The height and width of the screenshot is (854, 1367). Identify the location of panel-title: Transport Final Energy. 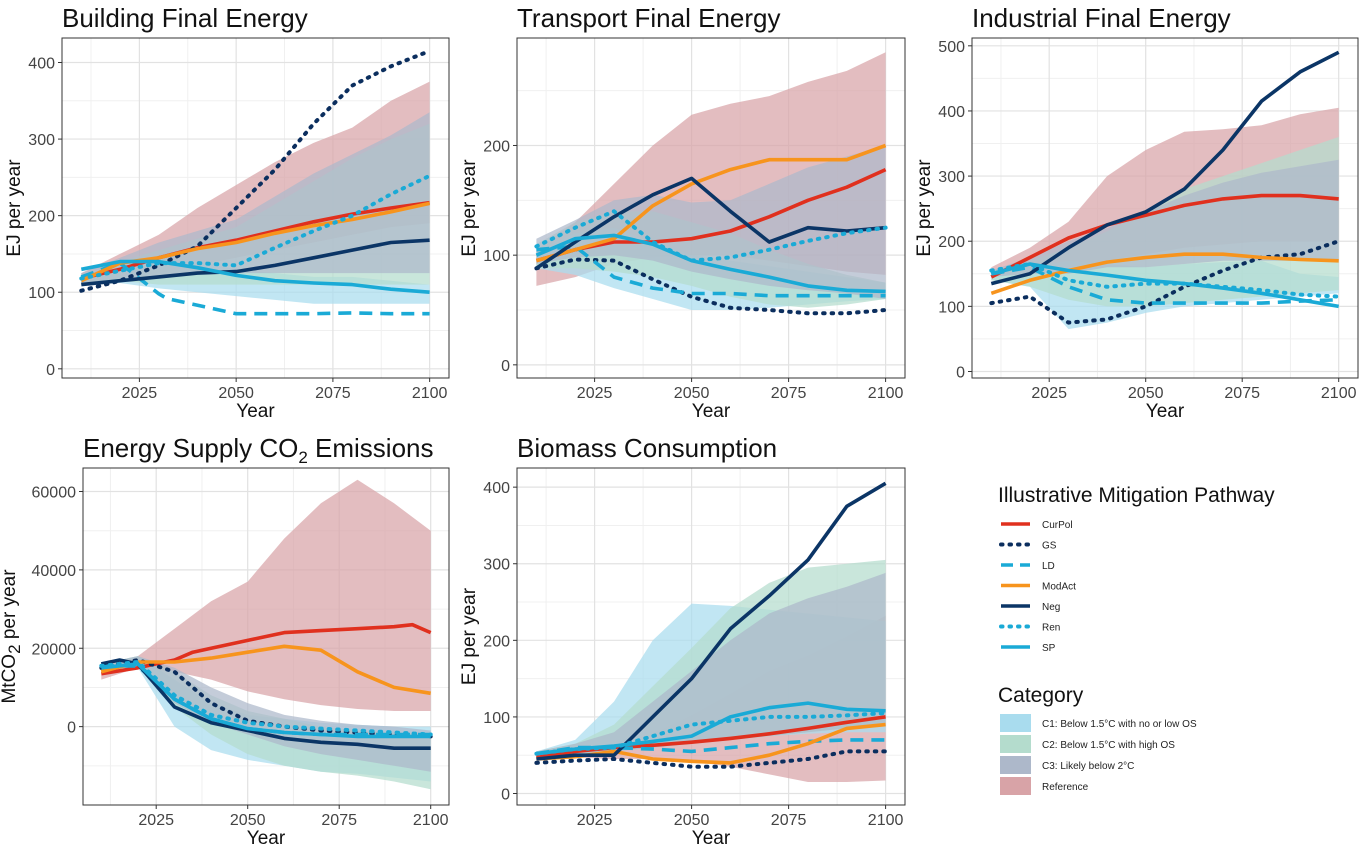
(648, 18).